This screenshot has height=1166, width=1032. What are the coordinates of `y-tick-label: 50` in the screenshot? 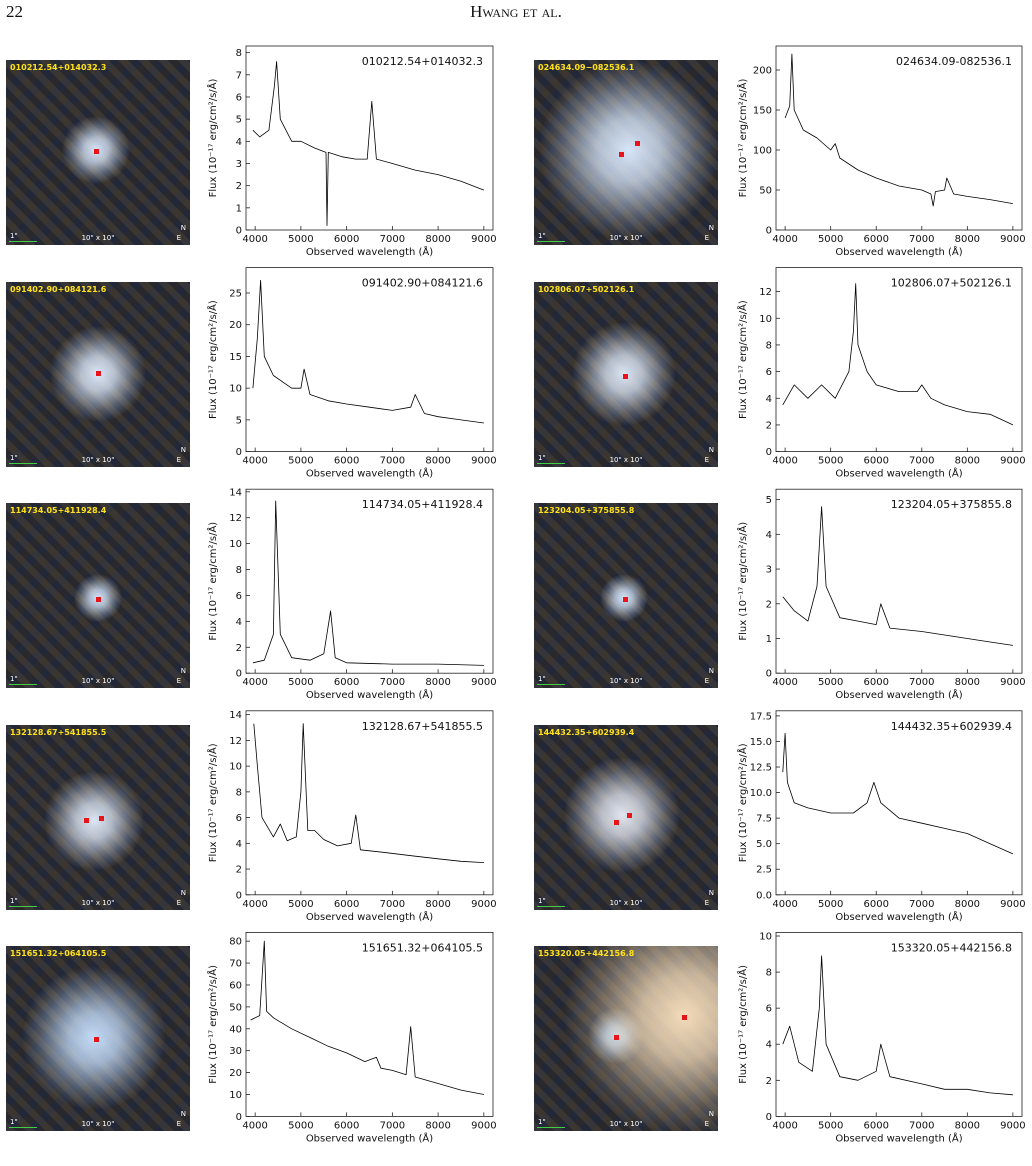 It's located at (235, 1007).